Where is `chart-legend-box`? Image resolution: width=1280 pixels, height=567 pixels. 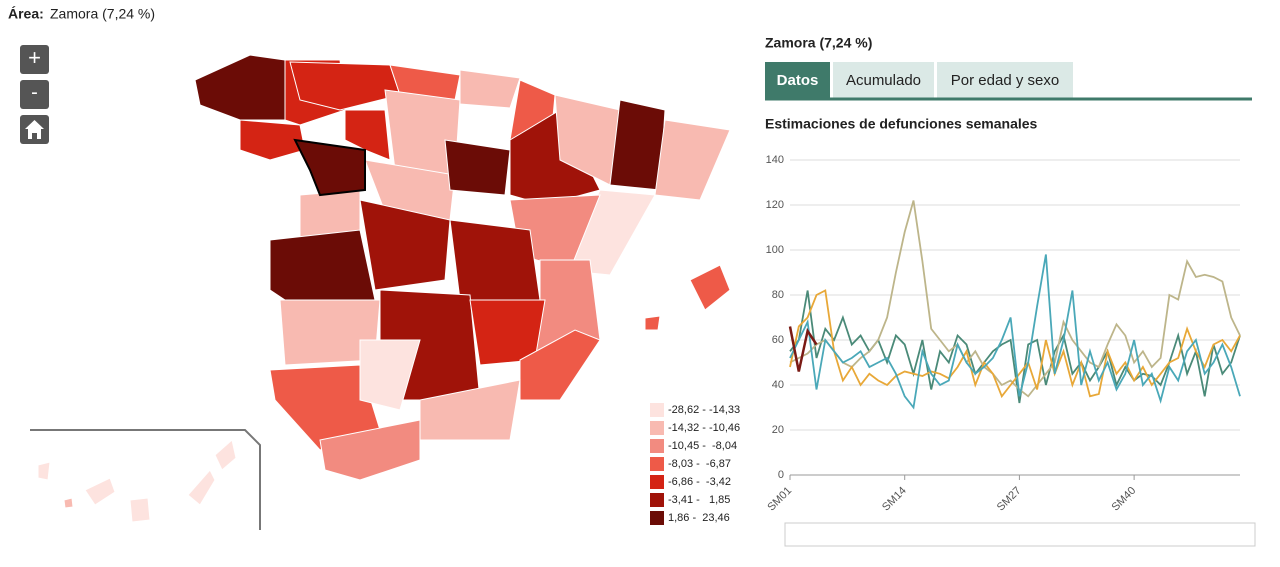
chart-legend-box is located at coordinates (1020, 534).